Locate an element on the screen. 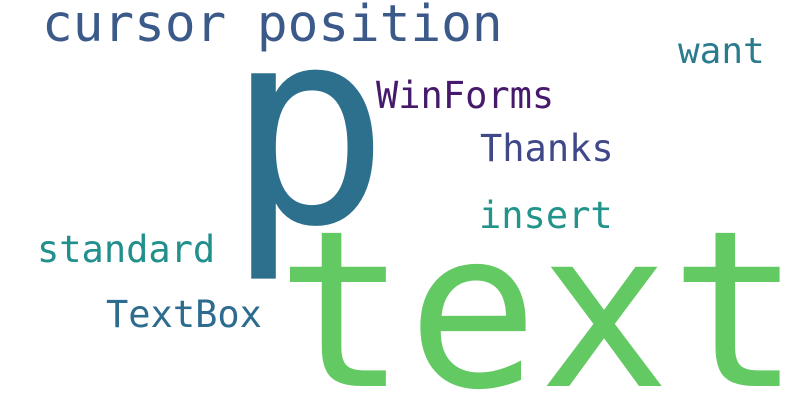 The width and height of the screenshot is (800, 400). word-want: want is located at coordinates (721, 51).